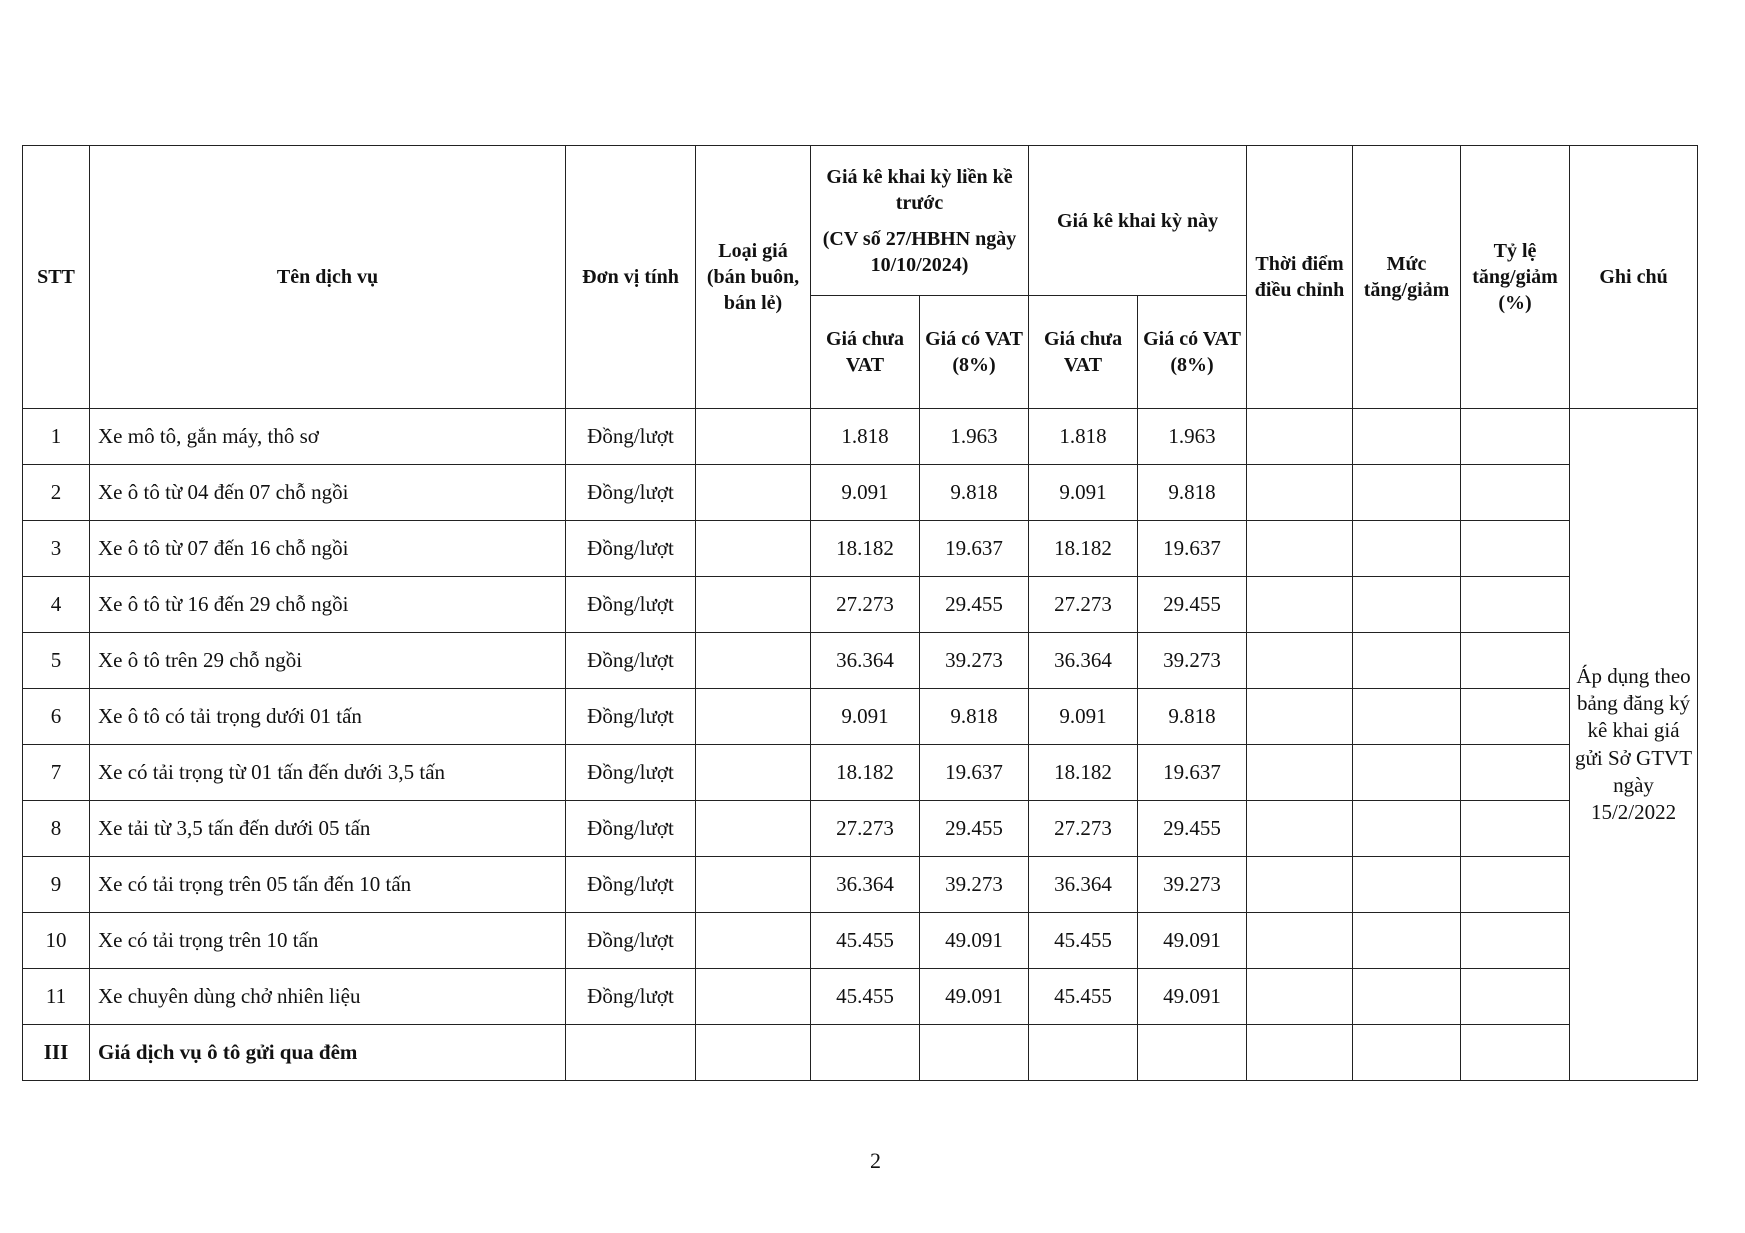 The image size is (1745, 1233). What do you see at coordinates (865, 996) in the screenshot?
I see `price-cell: 45.455` at bounding box center [865, 996].